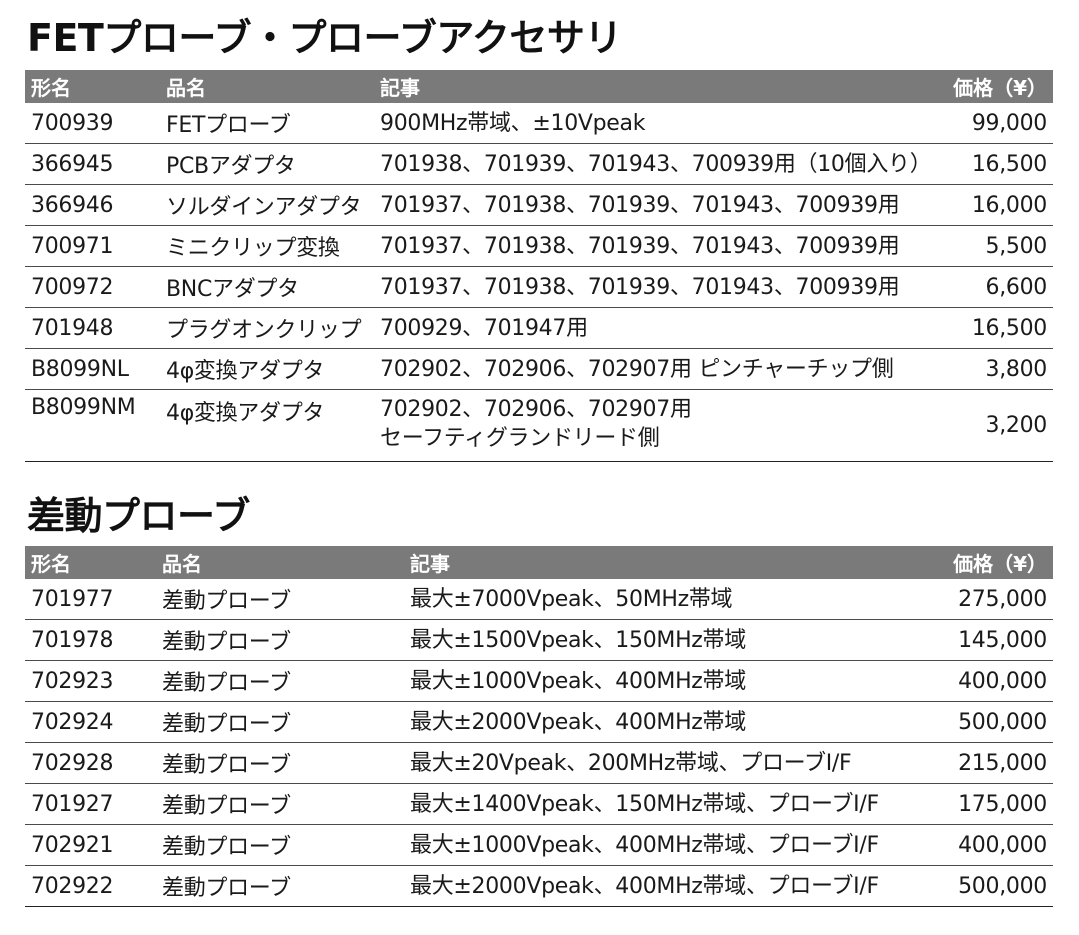 The height and width of the screenshot is (935, 1079). Describe the element at coordinates (267, 164) in the screenshot. I see `name-cell: PCBアダプタ` at that location.